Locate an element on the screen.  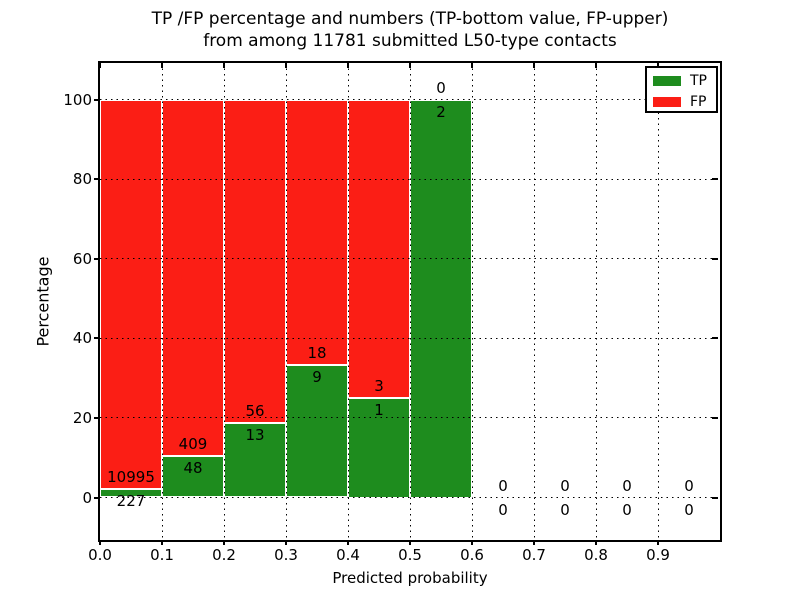
tp-swatch-icon is located at coordinates (667, 81).